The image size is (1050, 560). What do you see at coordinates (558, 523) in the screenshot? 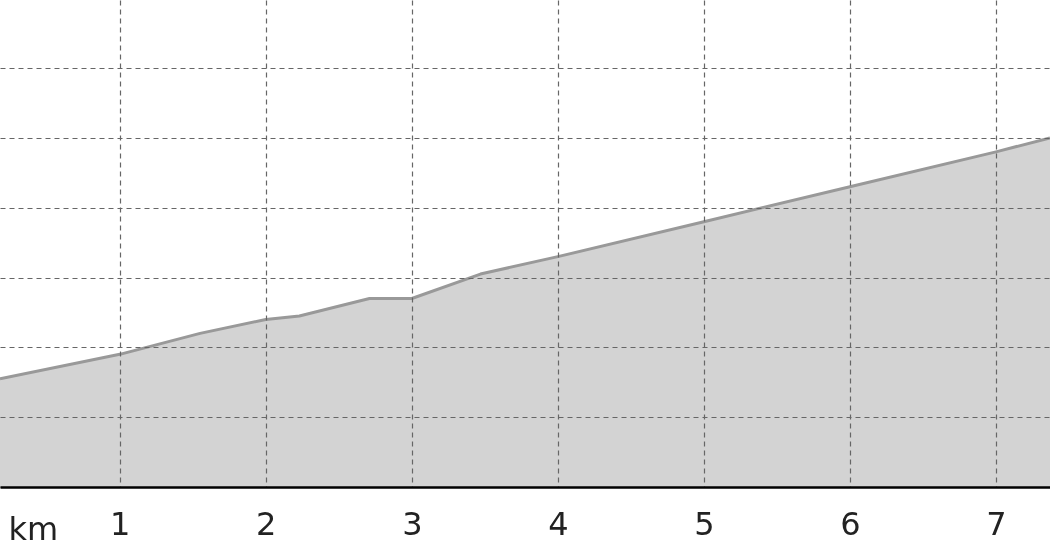
I see `x-tick-label: 4` at bounding box center [558, 523].